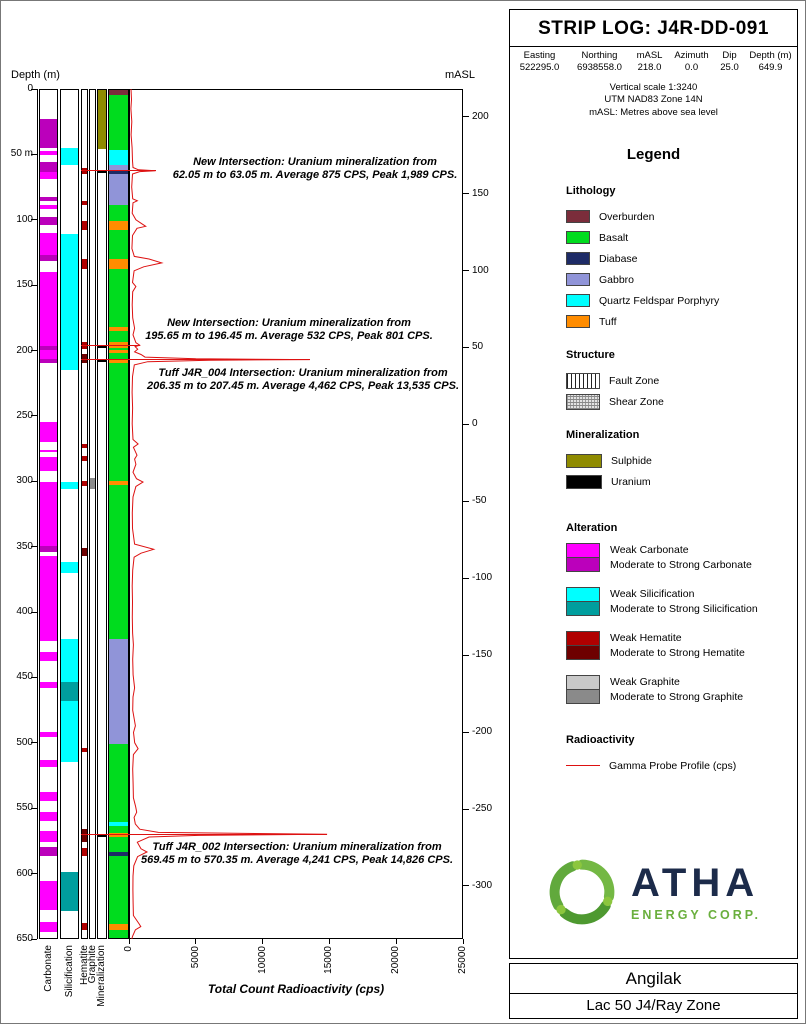 The image size is (806, 1024). I want to click on masl-tick-label: 150, so click(480, 193).